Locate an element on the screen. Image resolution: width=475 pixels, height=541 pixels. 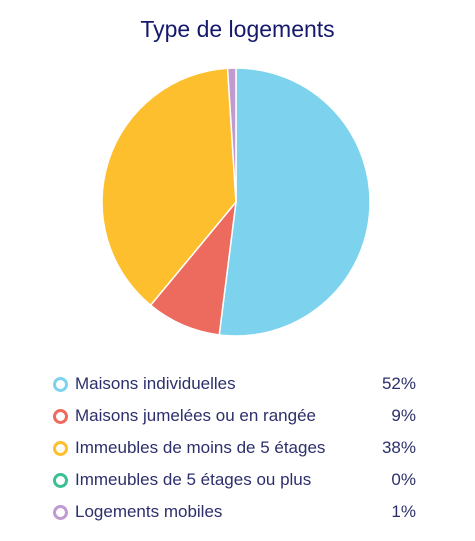
legend-percent: 52% is located at coordinates (398, 383).